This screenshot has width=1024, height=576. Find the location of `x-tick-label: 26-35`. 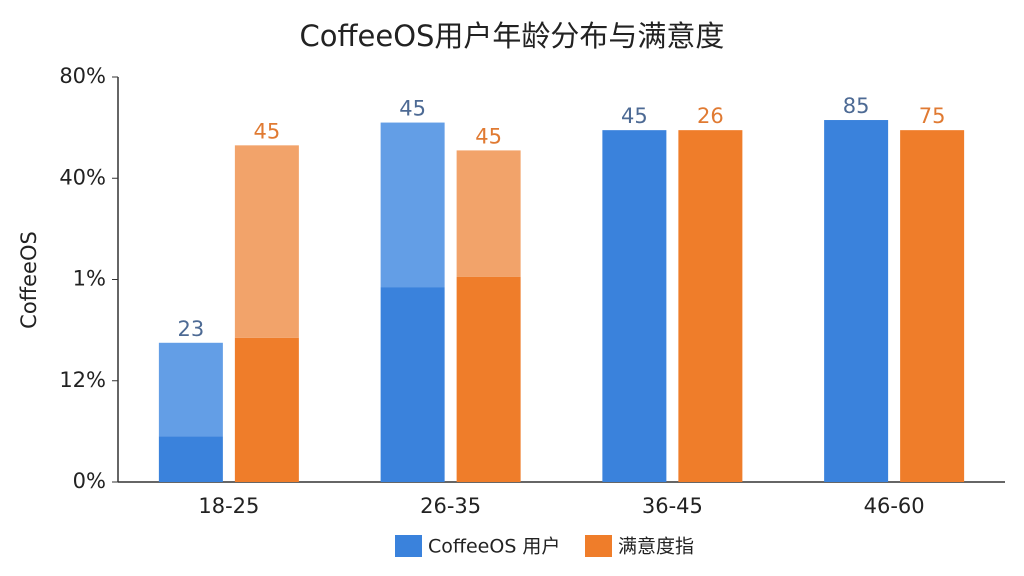

x-tick-label: 26-35 is located at coordinates (450, 506).